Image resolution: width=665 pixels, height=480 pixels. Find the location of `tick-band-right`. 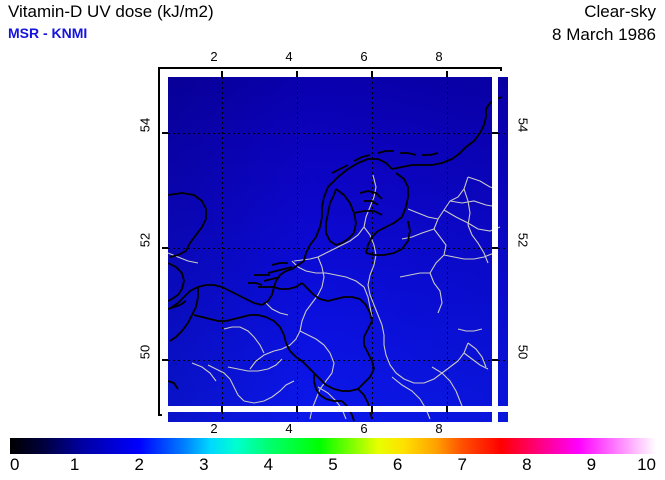

tick-band-right is located at coordinates (495, 249).